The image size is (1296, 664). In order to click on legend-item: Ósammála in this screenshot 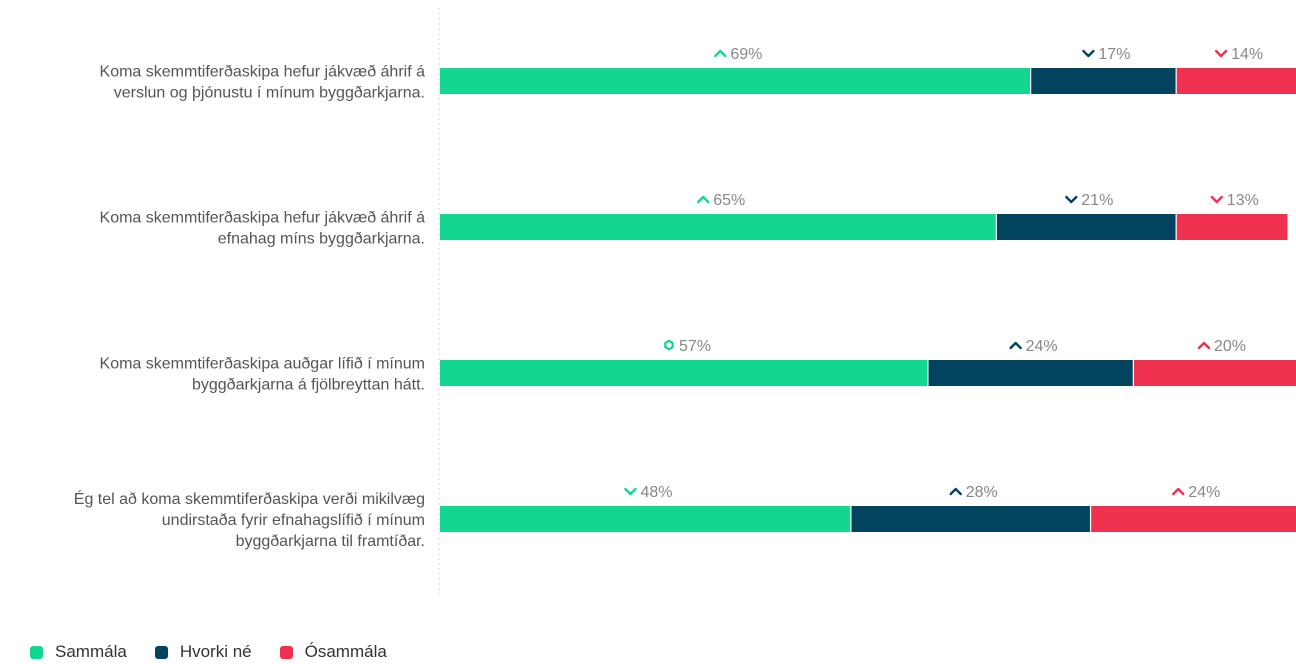, I will do `click(333, 652)`.